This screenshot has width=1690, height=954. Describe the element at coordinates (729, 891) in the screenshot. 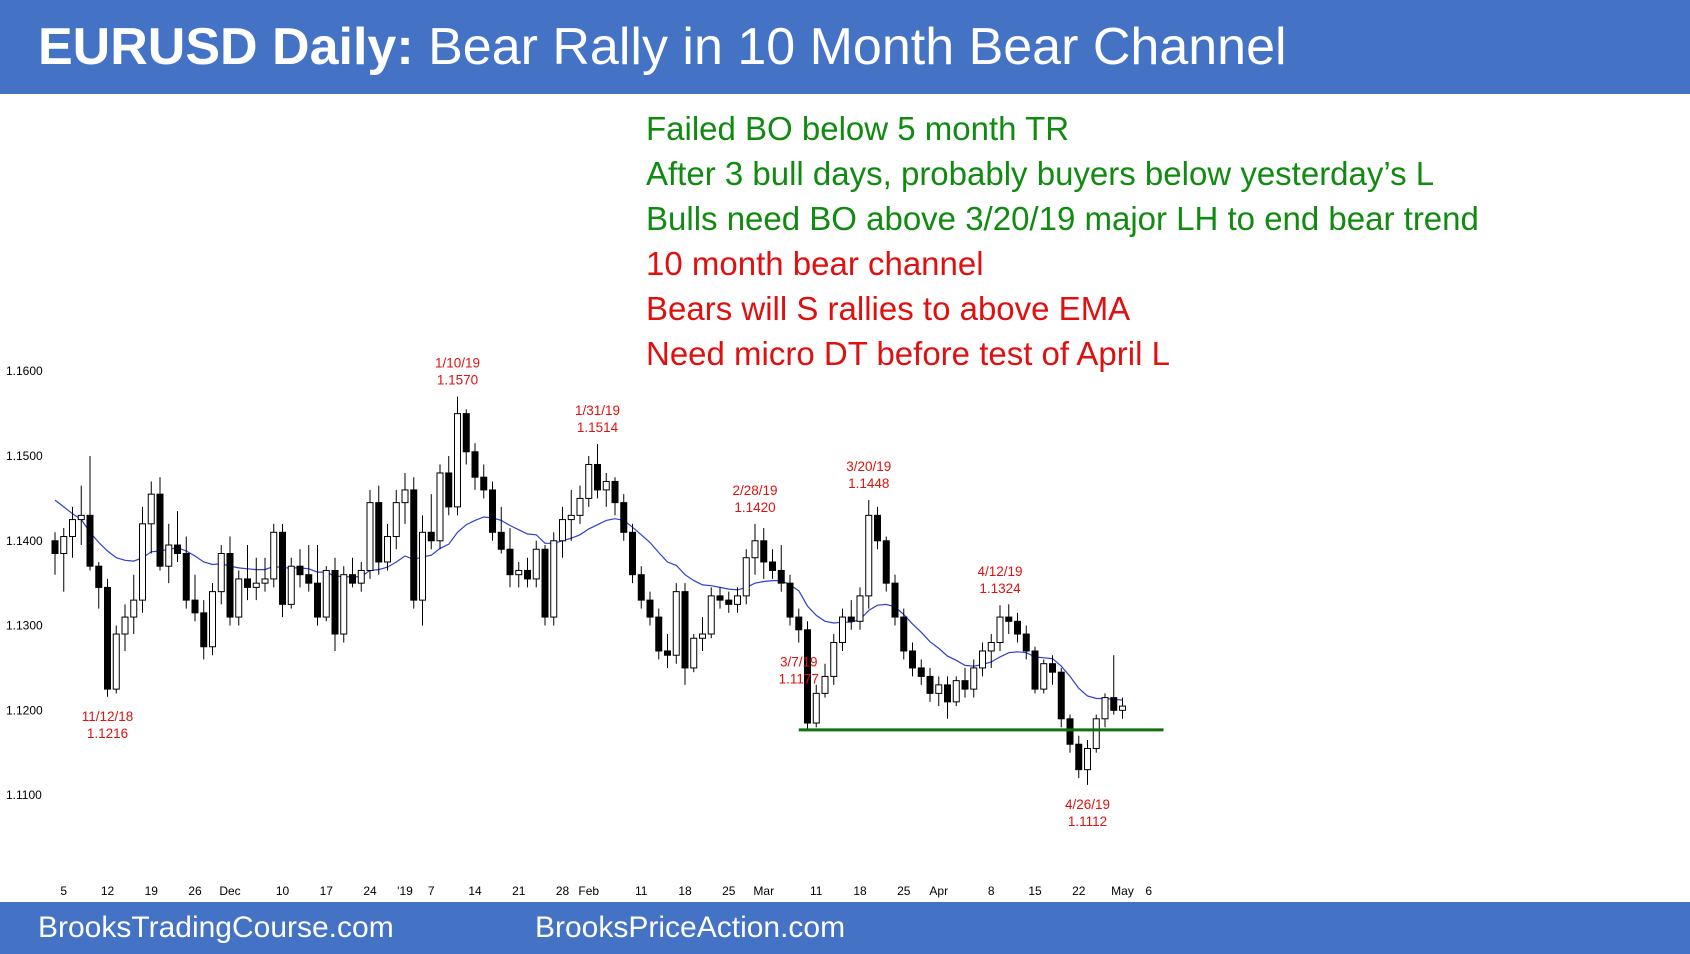

I see `x-tick-label: 25` at that location.